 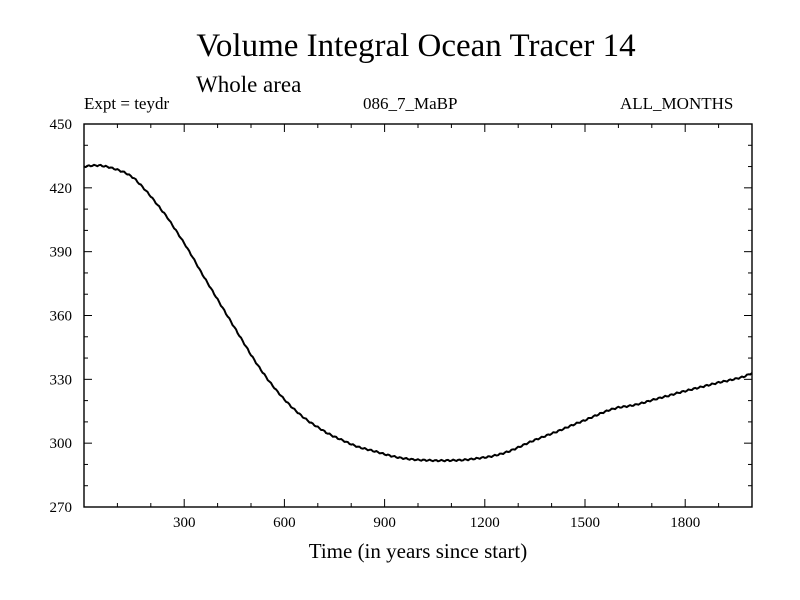 I want to click on x-axis-title: Time (in years since start), so click(x=418, y=551).